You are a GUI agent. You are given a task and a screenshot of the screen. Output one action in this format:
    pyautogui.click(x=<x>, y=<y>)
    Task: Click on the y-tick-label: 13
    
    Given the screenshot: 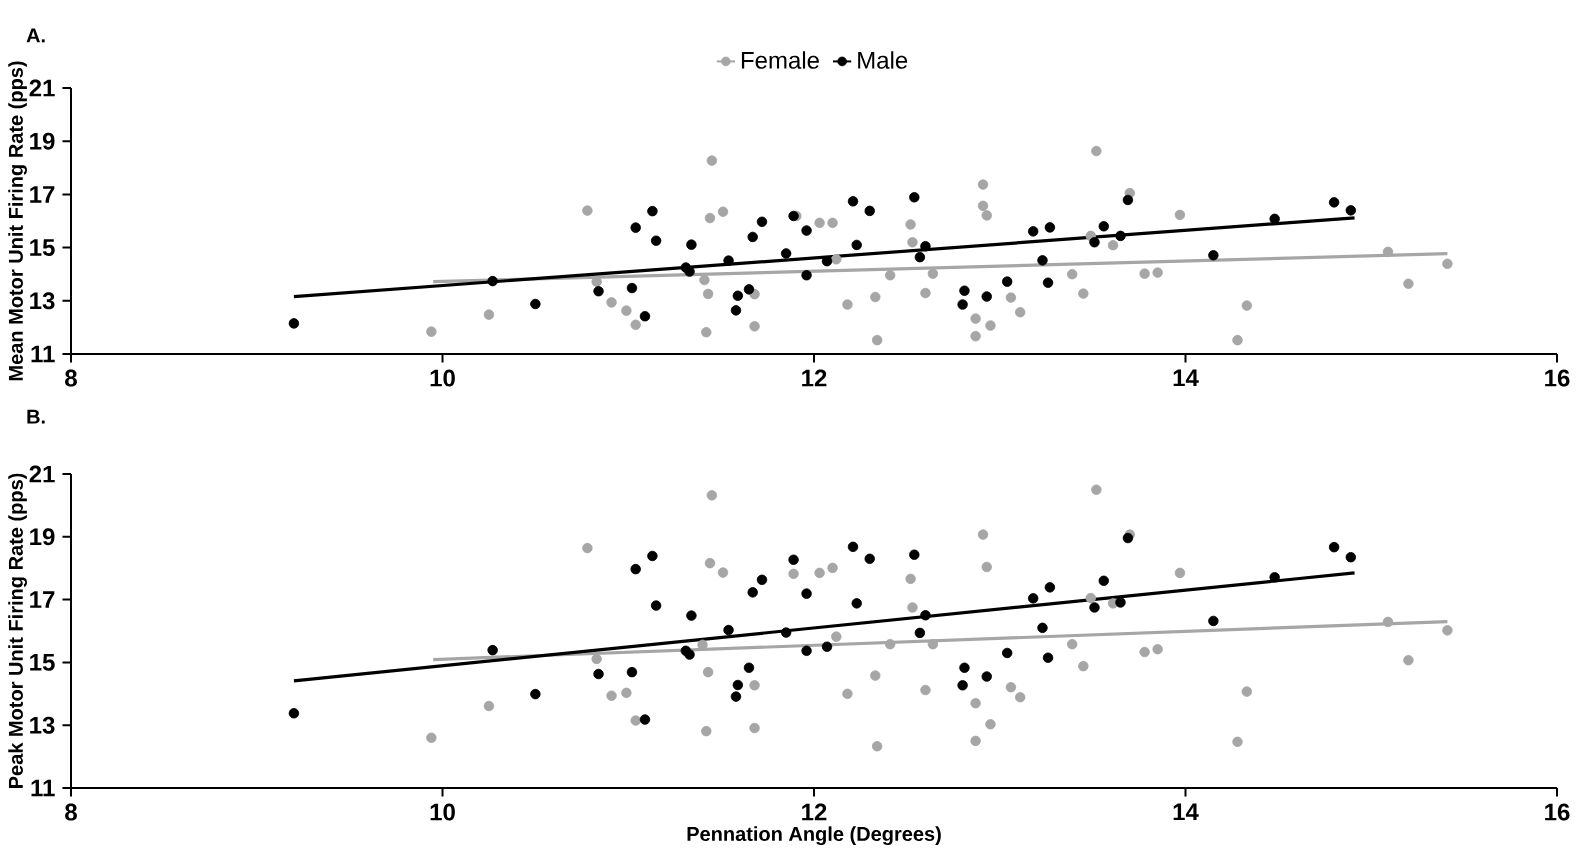 What is the action you would take?
    pyautogui.click(x=42, y=725)
    